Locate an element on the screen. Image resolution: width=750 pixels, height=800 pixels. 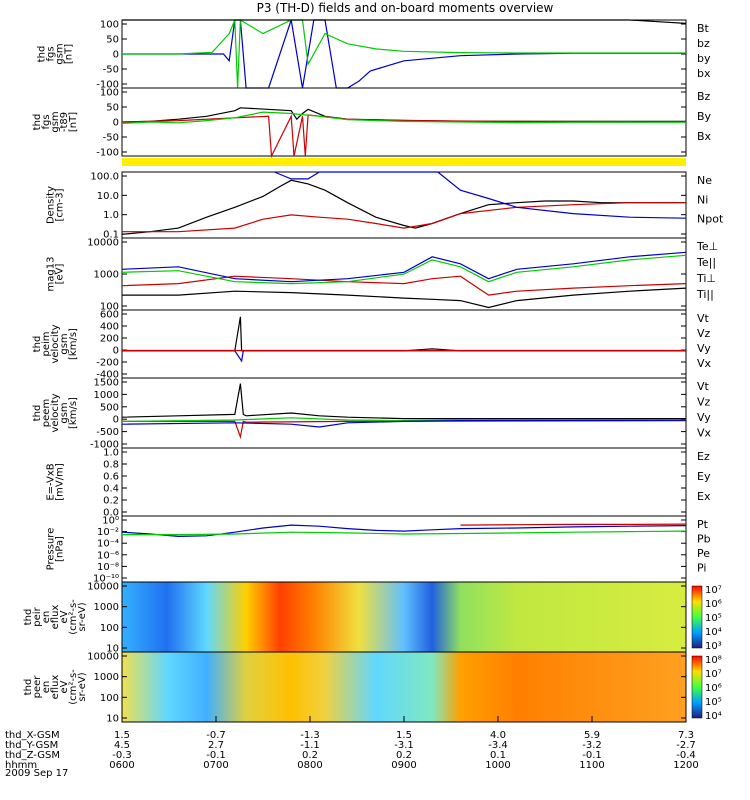
y-axis-label: (cm²-s- is located at coordinates (73, 617).